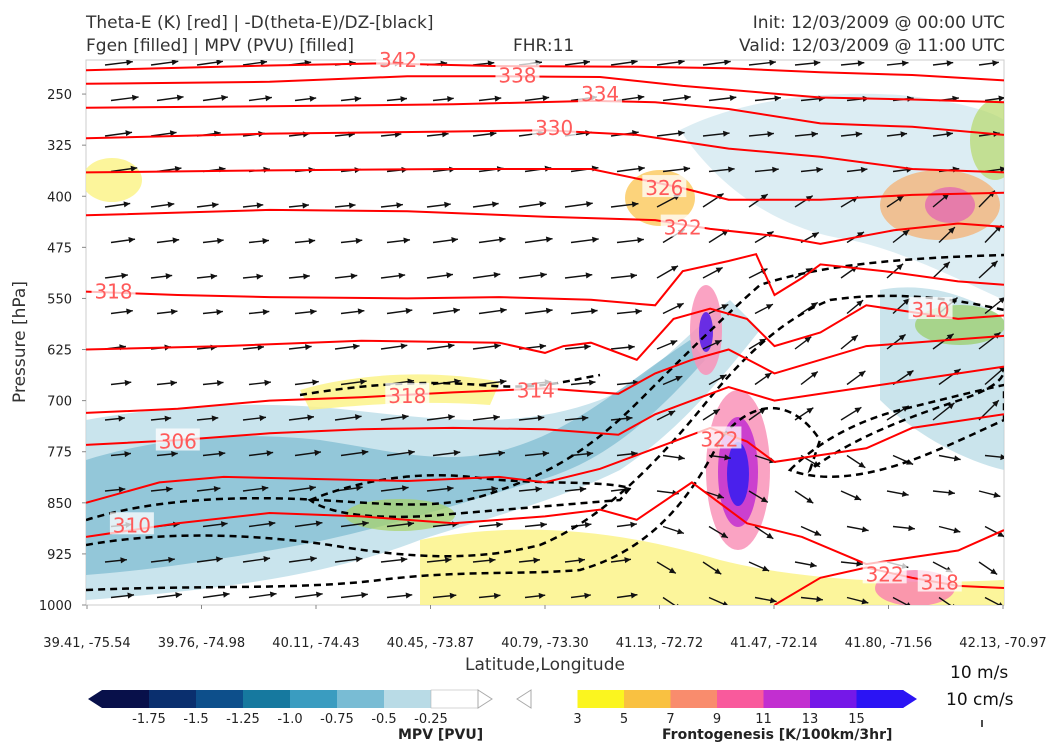 The width and height of the screenshot is (1050, 750). I want to click on reference-wind-speed: 10 m/s, so click(979, 673).